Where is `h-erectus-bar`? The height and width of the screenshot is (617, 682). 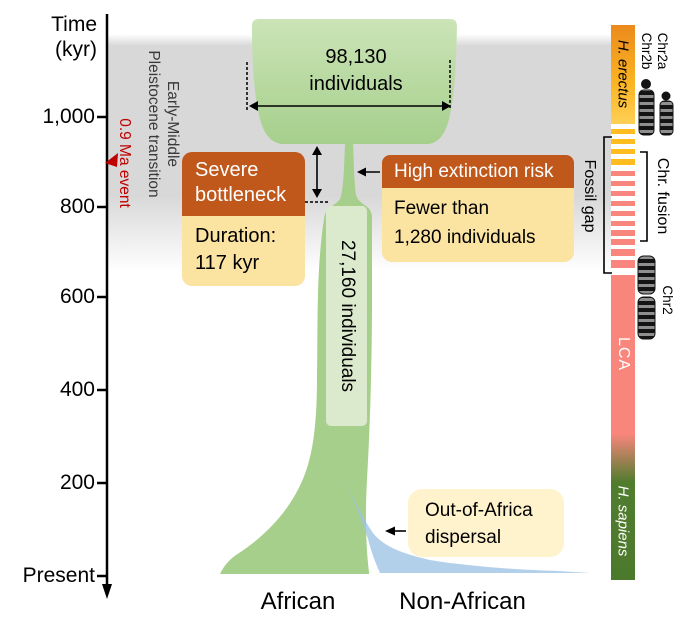
h-erectus-bar is located at coordinates (623, 74).